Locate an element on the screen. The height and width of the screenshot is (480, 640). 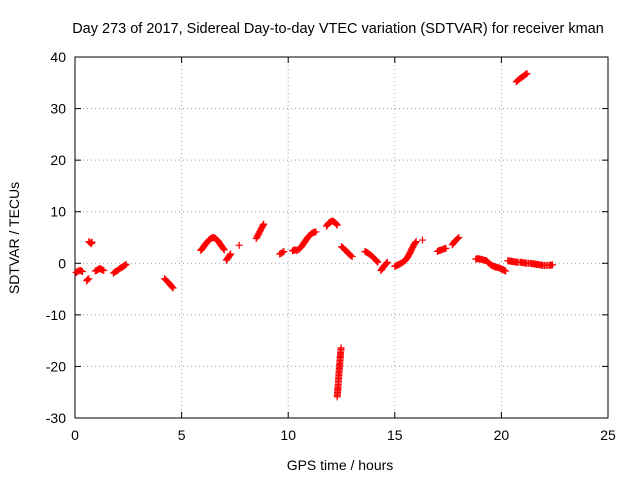
y-tick-label: 0 is located at coordinates (62, 263).